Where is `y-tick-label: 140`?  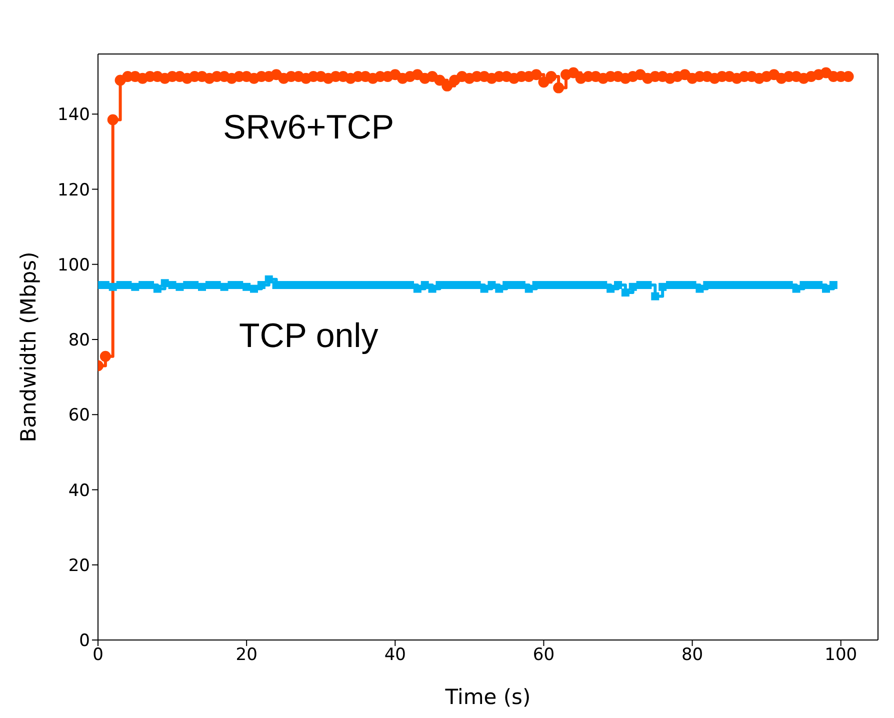 y-tick-label: 140 is located at coordinates (74, 115).